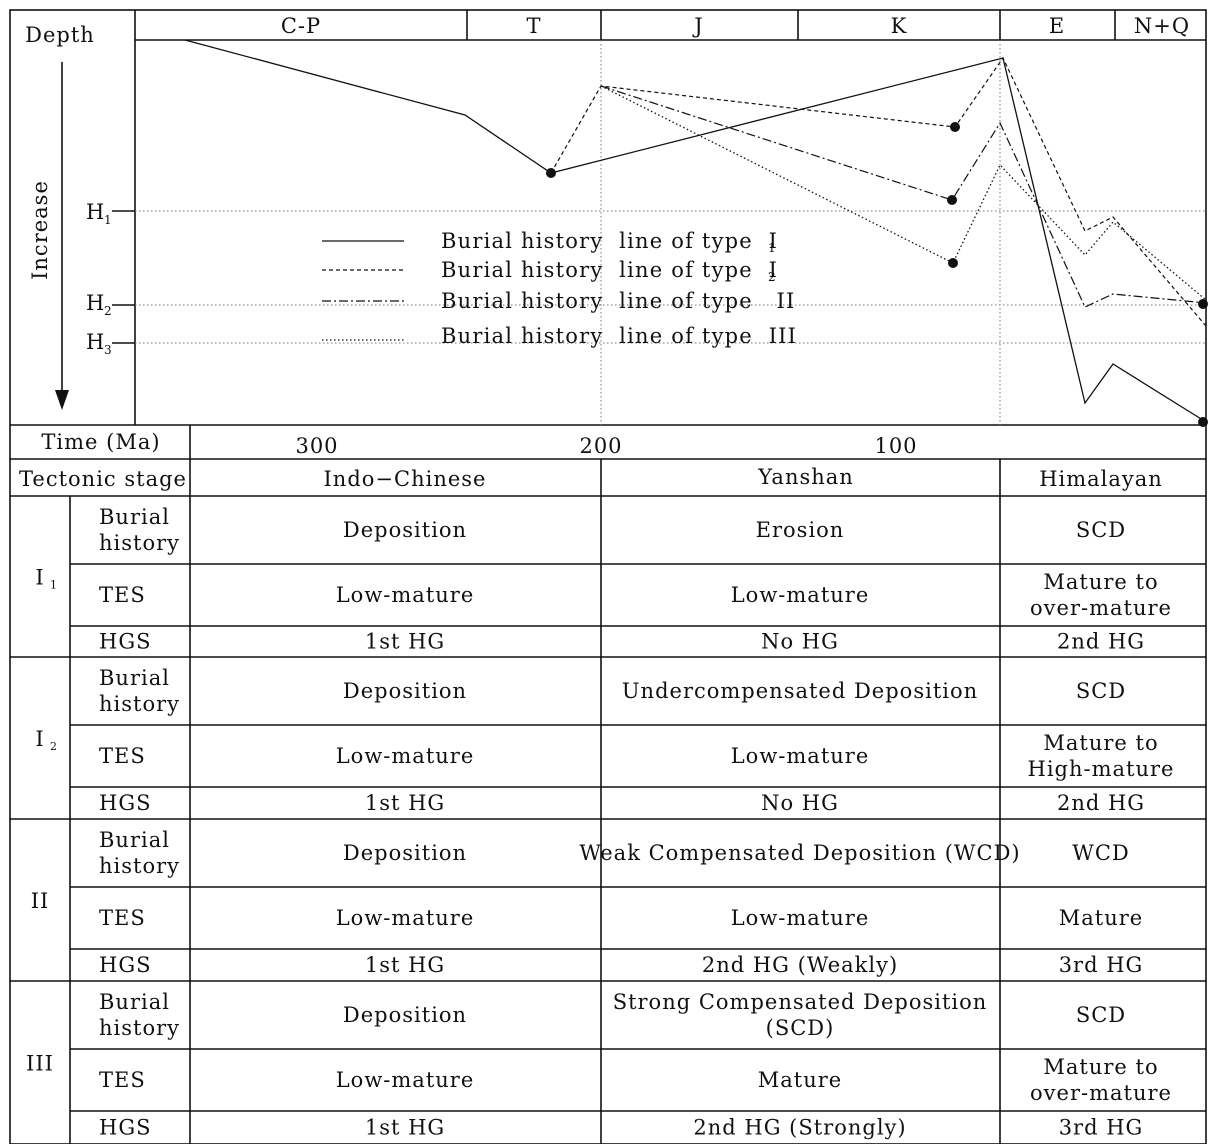  What do you see at coordinates (53, 585) in the screenshot?
I see `type-group-subscript: 1` at bounding box center [53, 585].